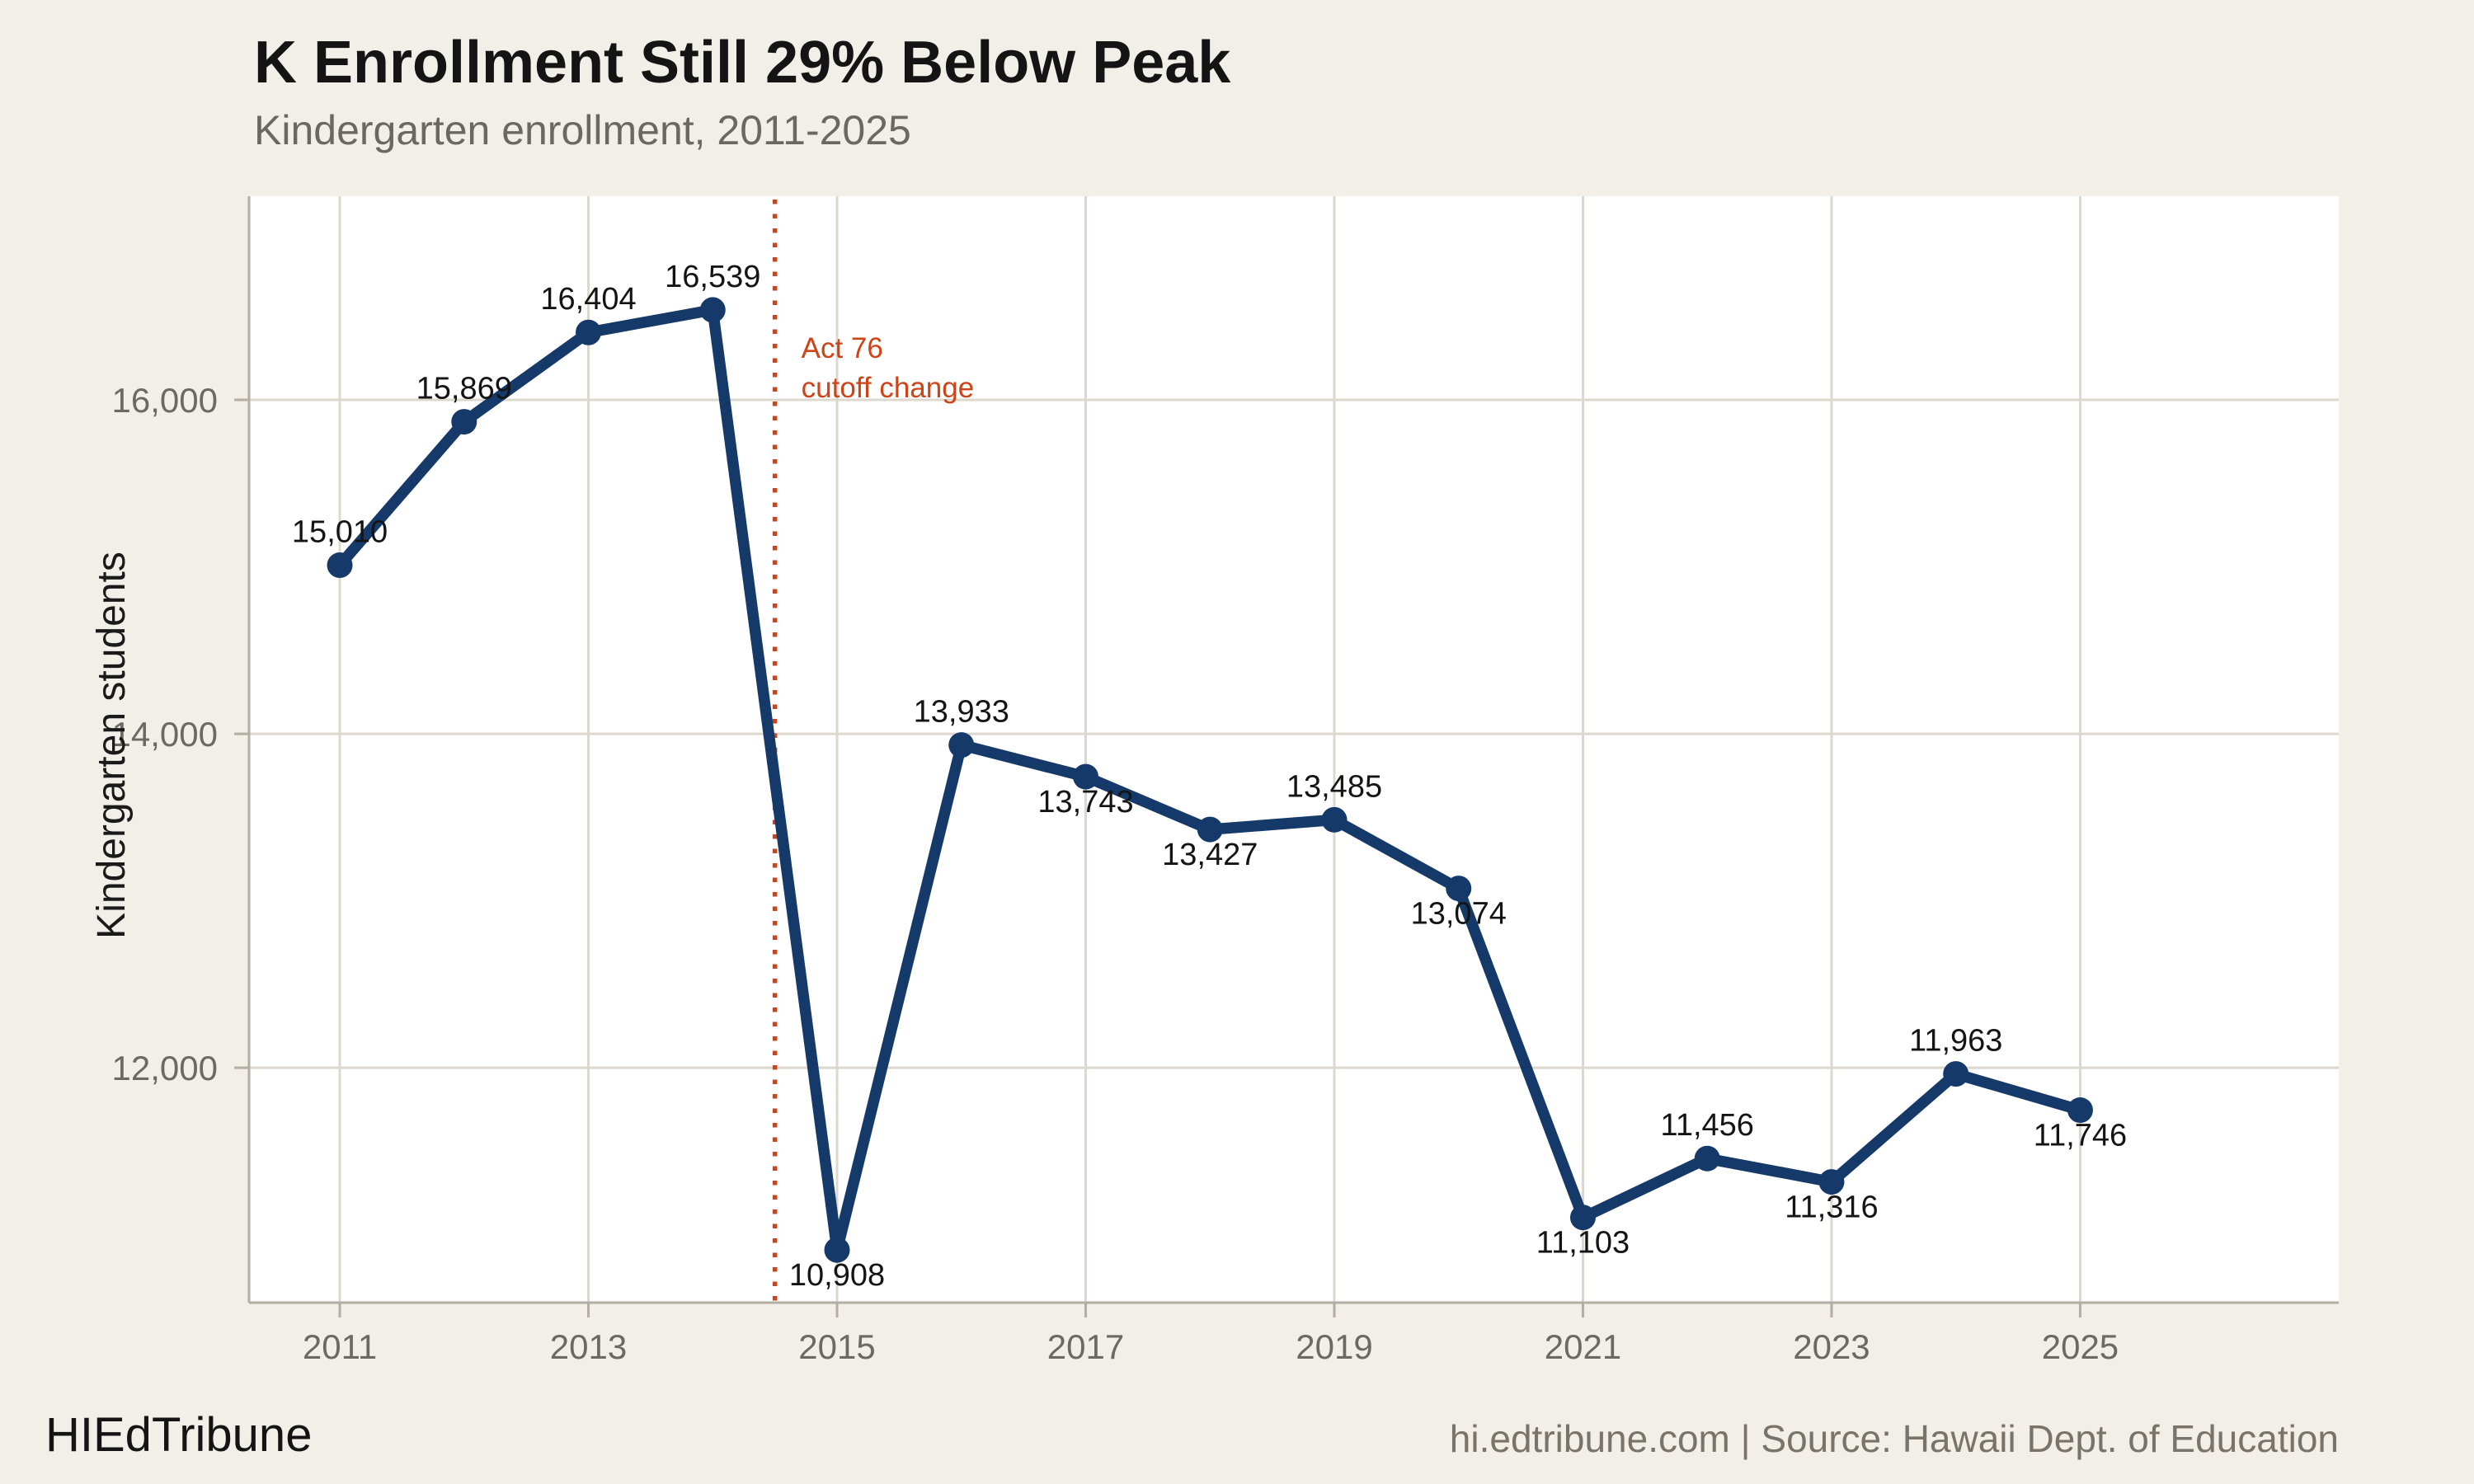 The width and height of the screenshot is (2474, 1484). Describe the element at coordinates (888, 388) in the screenshot. I see `act76-annotation-text-line2: cutoff change` at that location.